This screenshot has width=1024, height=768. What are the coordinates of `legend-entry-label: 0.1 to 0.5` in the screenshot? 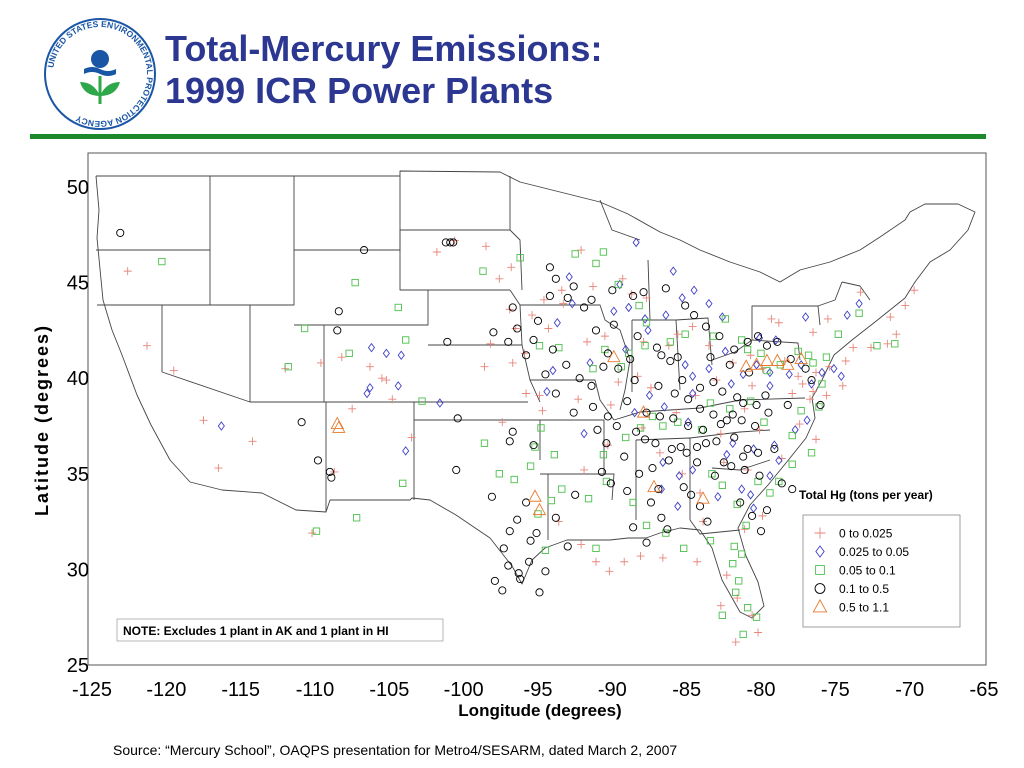 It's located at (864, 589).